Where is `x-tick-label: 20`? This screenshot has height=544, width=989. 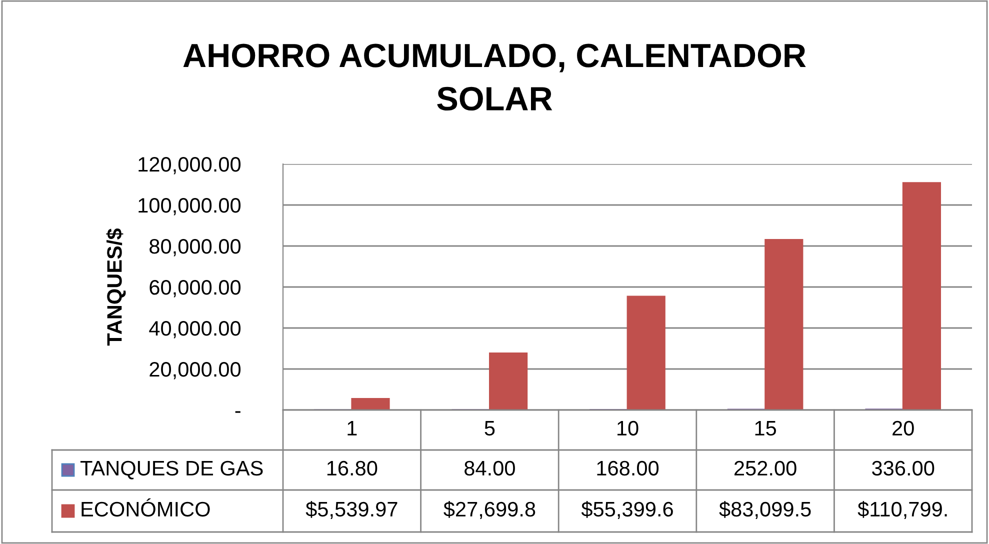
x-tick-label: 20 is located at coordinates (903, 428).